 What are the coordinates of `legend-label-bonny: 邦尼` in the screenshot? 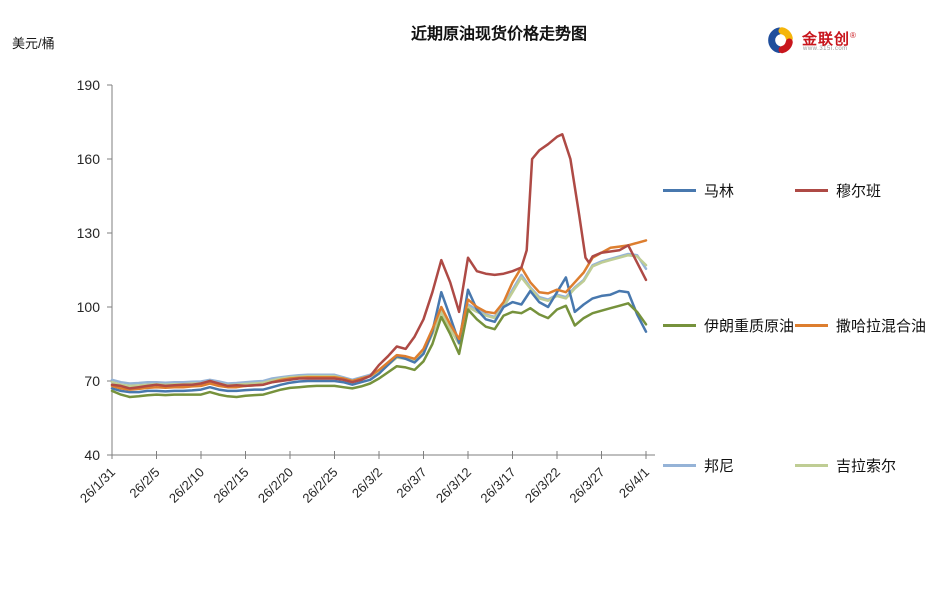 It's located at (719, 466).